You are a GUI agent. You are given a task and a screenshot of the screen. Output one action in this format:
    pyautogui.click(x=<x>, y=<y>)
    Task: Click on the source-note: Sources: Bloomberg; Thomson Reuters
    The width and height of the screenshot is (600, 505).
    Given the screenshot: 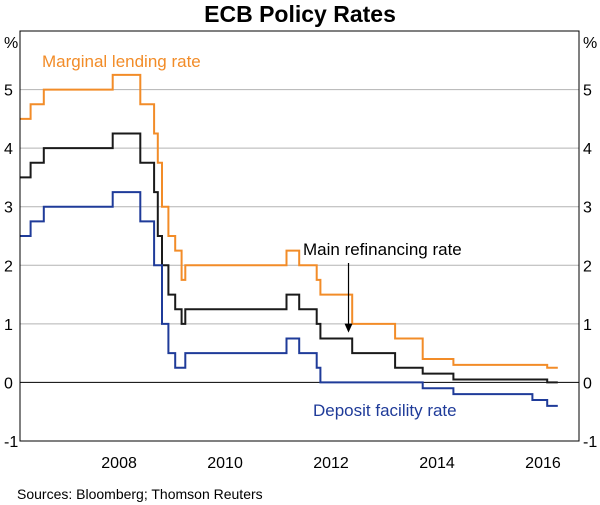 What is the action you would take?
    pyautogui.click(x=140, y=494)
    